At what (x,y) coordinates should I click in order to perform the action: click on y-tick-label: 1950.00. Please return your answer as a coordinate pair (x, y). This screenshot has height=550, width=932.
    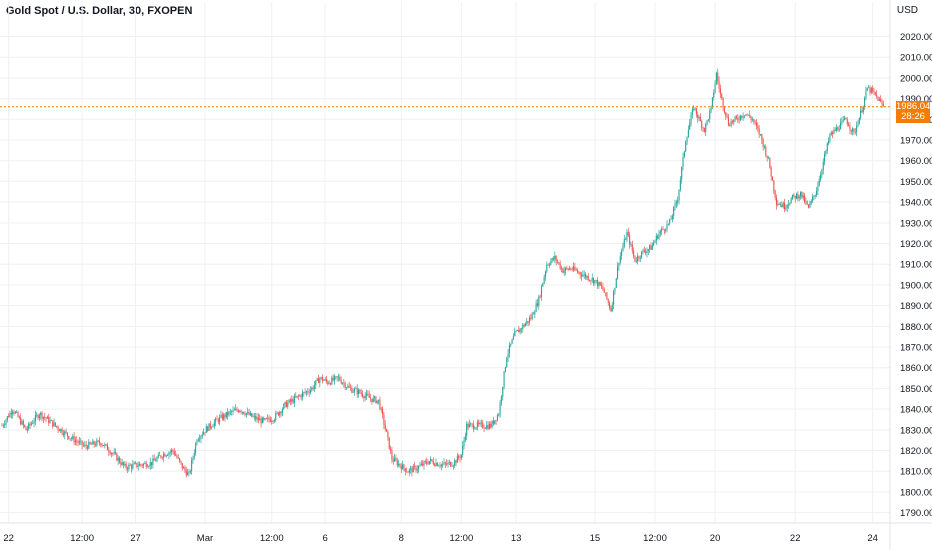
    Looking at the image, I should click on (916, 182).